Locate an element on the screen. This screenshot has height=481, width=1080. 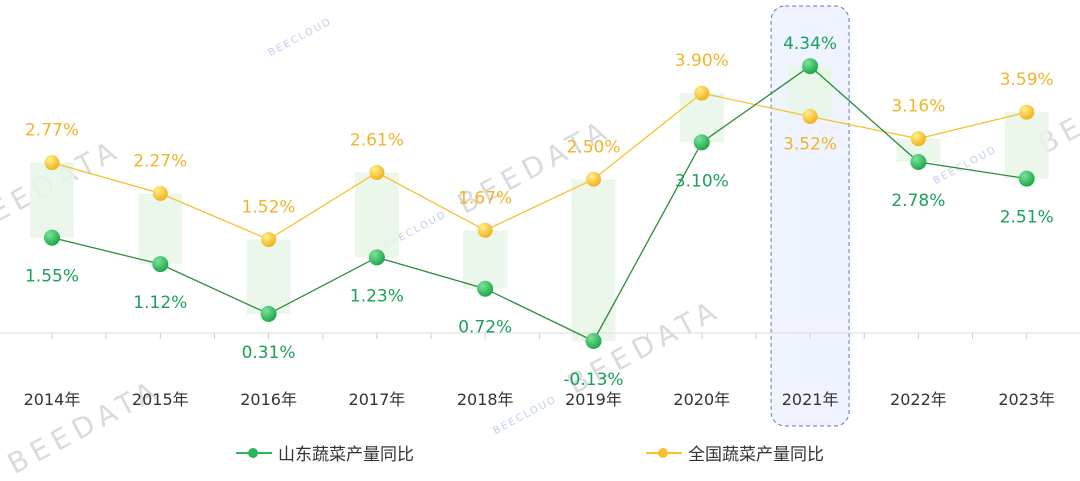
national-value-label: 2.27% is located at coordinates (160, 161).